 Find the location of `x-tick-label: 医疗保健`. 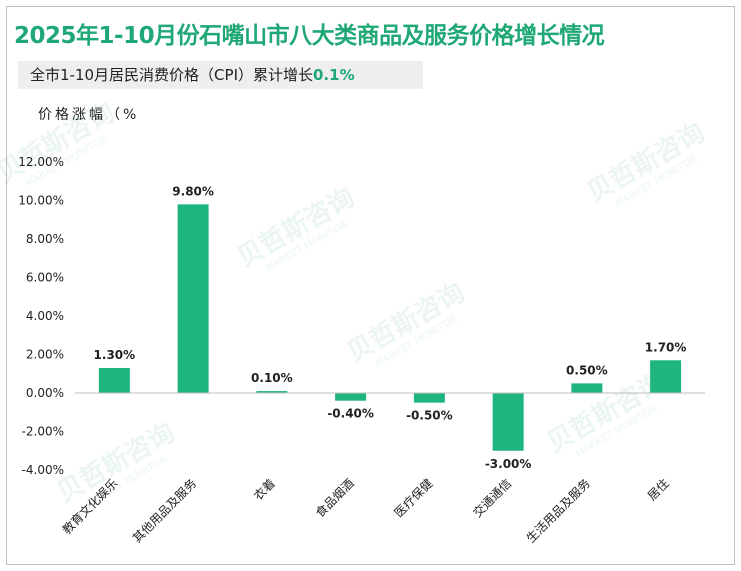

x-tick-label: 医疗保健 is located at coordinates (414, 498).